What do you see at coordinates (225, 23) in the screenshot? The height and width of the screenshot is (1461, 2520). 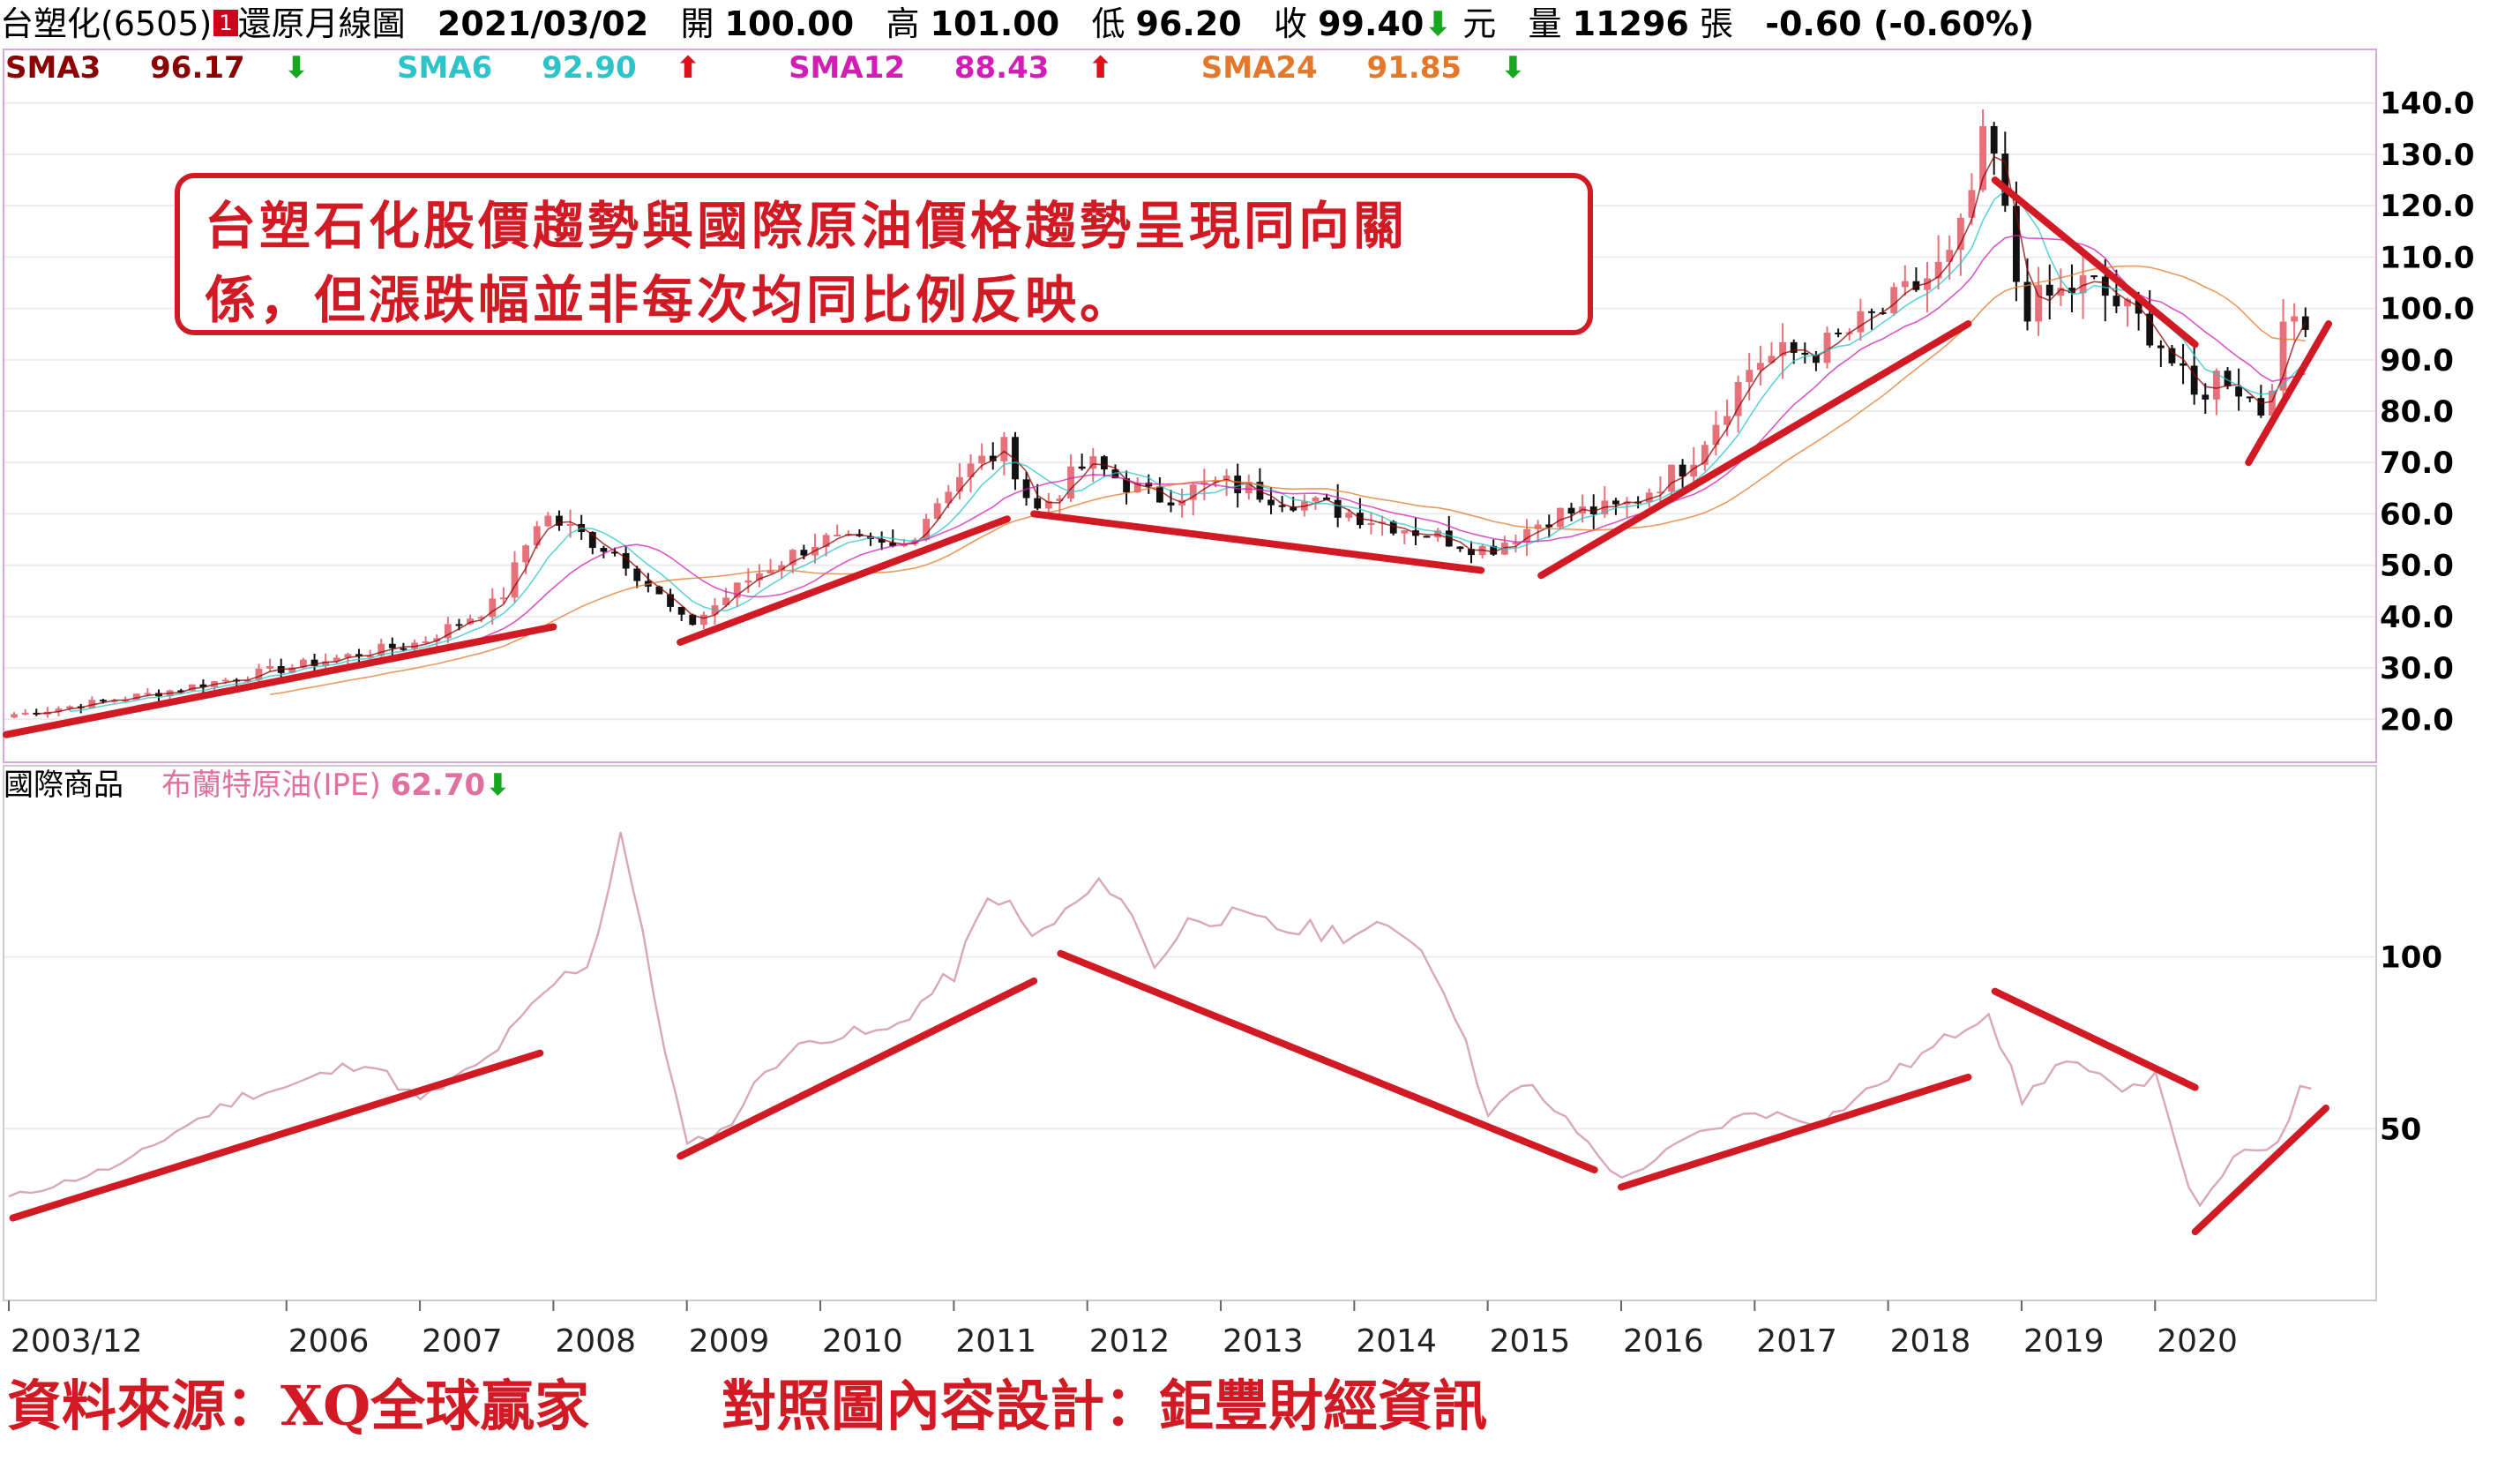 I see `badge: 1` at bounding box center [225, 23].